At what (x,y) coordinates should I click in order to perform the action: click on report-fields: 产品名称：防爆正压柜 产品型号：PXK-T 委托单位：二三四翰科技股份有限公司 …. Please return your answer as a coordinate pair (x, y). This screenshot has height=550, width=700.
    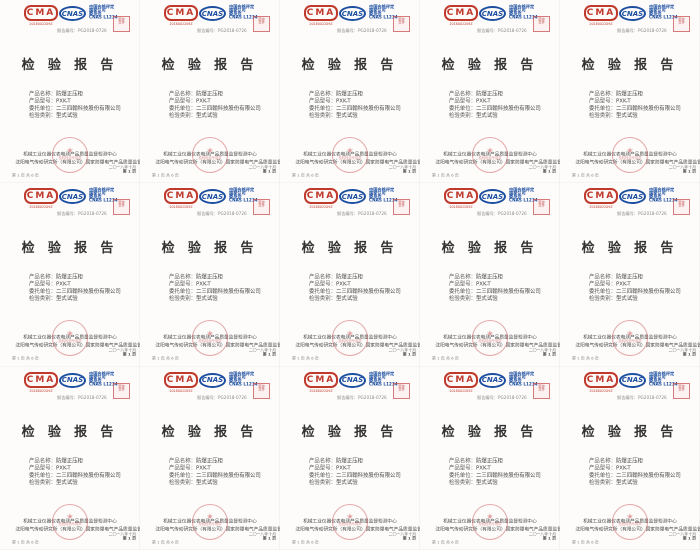
    Looking at the image, I should click on (495, 105).